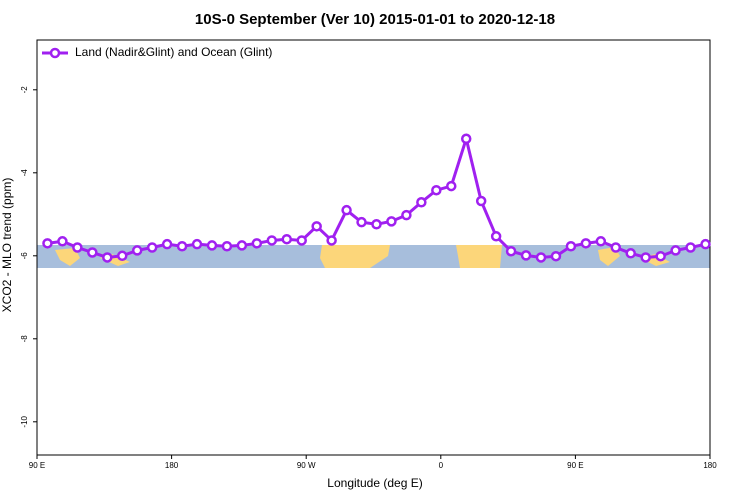  What do you see at coordinates (441, 465) in the screenshot?
I see `x-tick-label: 0` at bounding box center [441, 465].